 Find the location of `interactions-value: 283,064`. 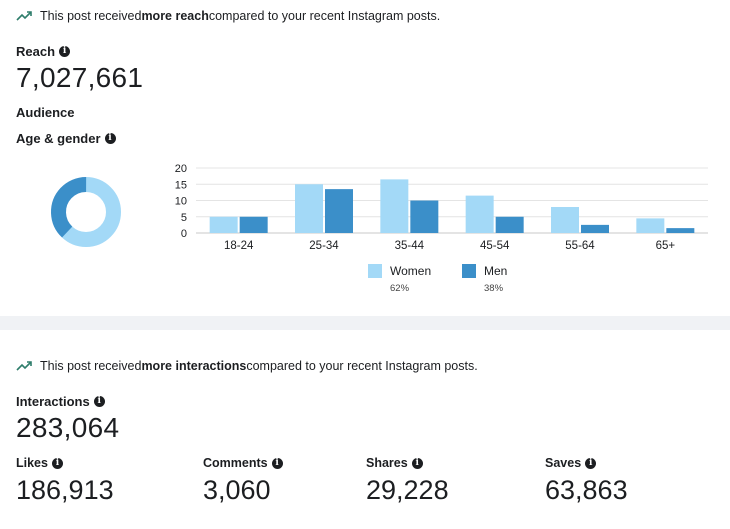

interactions-value: 283,064 is located at coordinates (68, 427).